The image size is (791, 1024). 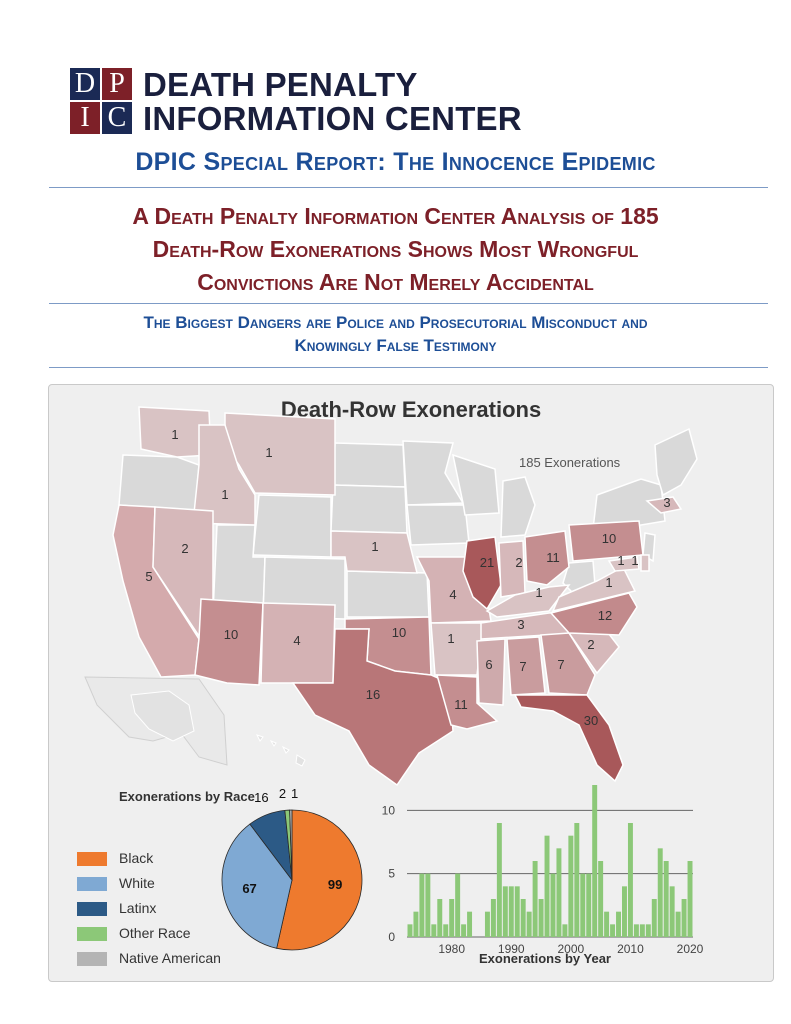 What do you see at coordinates (690, 949) in the screenshot?
I see `x-tick-label: 2020` at bounding box center [690, 949].